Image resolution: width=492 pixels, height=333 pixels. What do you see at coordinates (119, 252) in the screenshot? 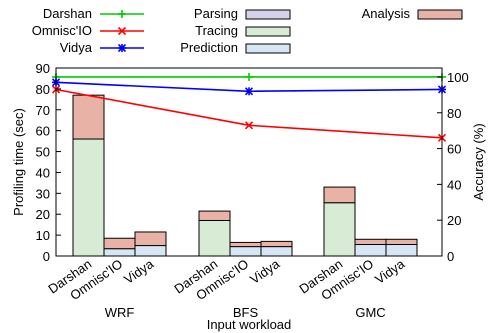
I see `bar-wrf-omnisc-io-prediction` at bounding box center [119, 252].